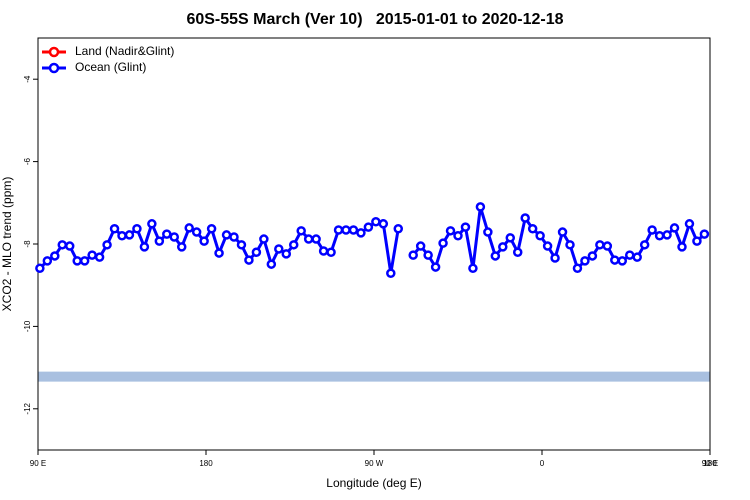 This screenshot has height=500, width=750. Describe the element at coordinates (27, 408) in the screenshot. I see `y-tick-label: -12` at that location.